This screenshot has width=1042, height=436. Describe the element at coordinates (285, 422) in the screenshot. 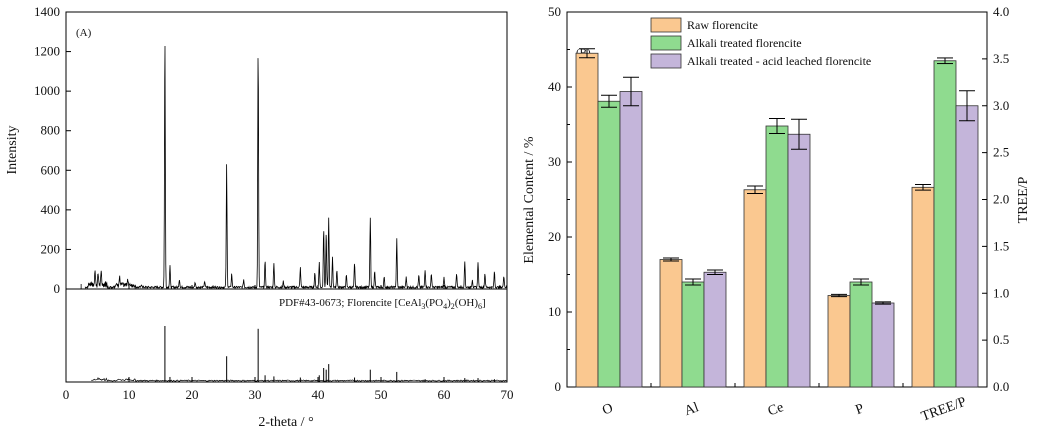

I see `panel-a-x-title: 2-theta / °` at that location.